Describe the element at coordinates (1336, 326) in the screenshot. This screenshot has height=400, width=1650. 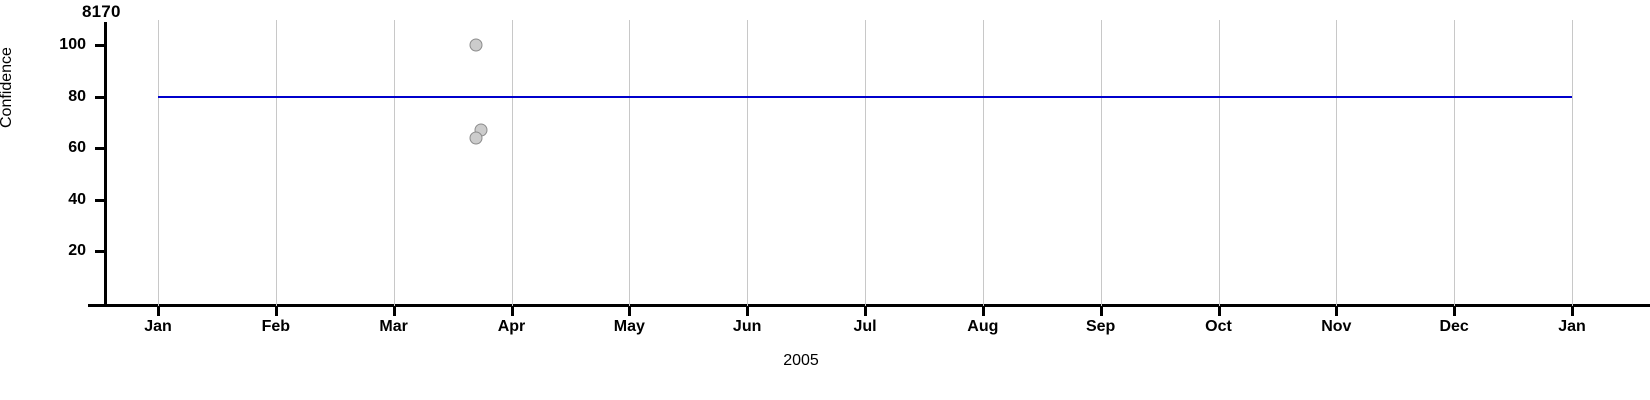
I see `x-tick-label-nov-10: Nov` at that location.